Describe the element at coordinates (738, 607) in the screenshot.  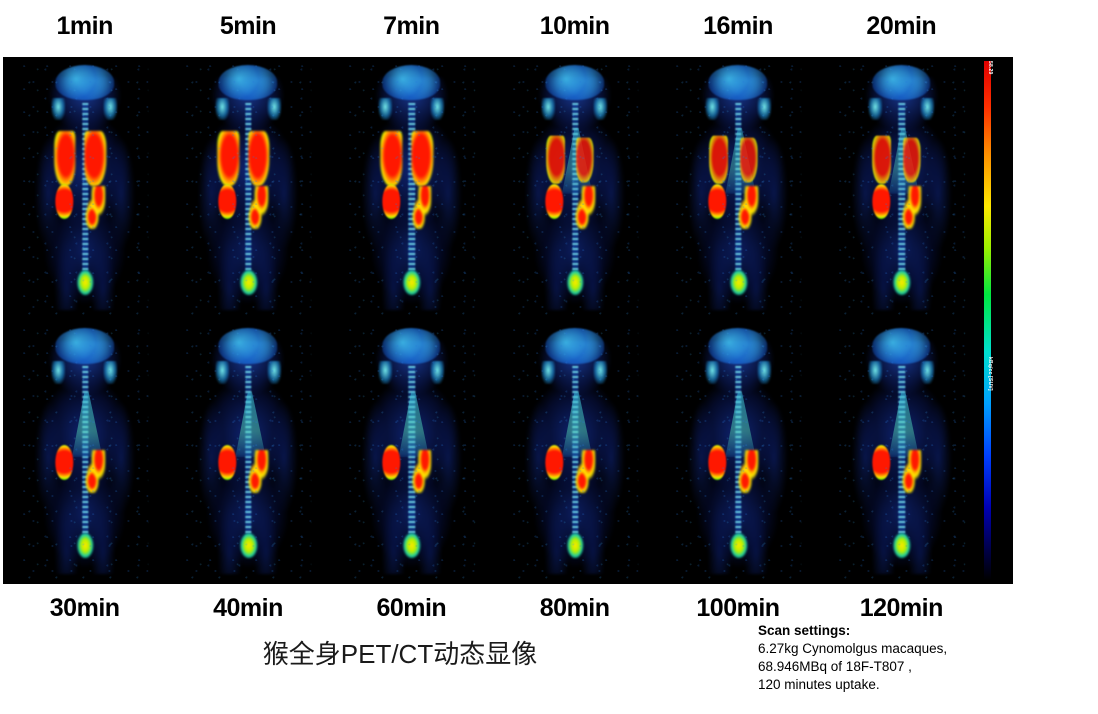
I see `timepoint-label-100min: 100min` at that location.